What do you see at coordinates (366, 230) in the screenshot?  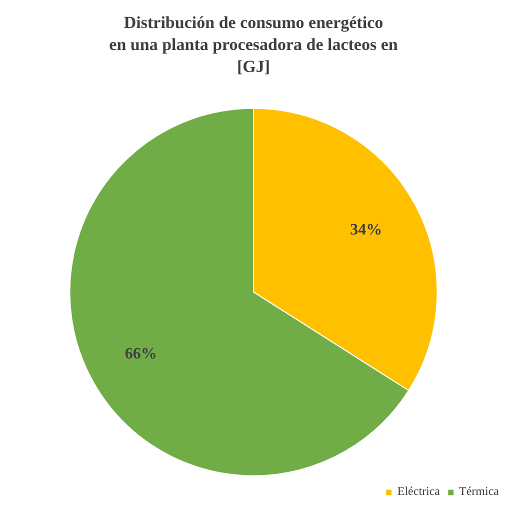 I see `data-label: 34%` at bounding box center [366, 230].